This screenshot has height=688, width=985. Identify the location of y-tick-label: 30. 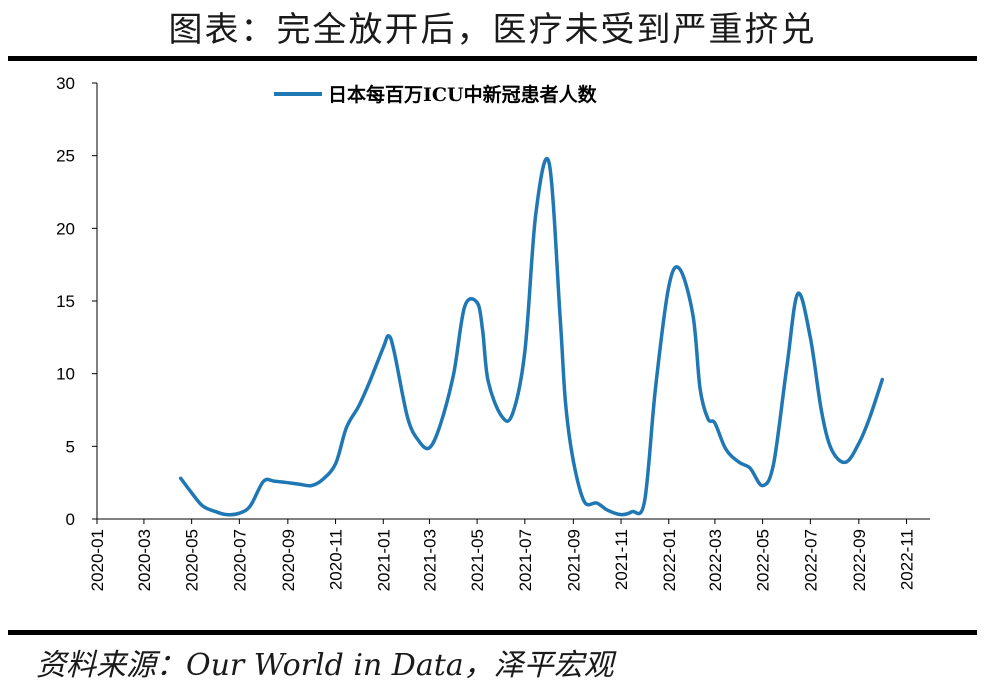
(65, 83).